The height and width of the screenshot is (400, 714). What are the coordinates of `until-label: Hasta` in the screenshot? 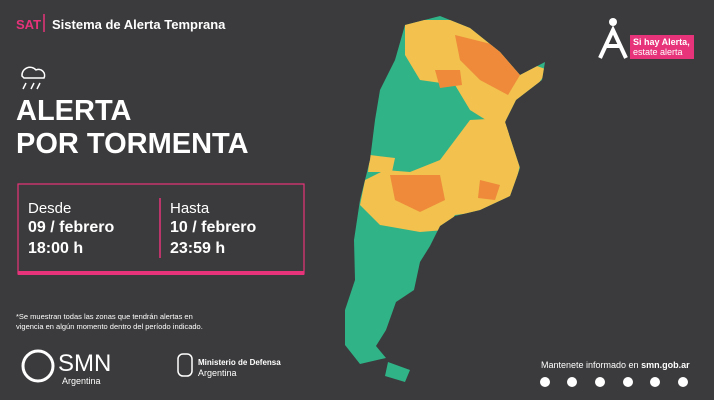 It's located at (190, 208).